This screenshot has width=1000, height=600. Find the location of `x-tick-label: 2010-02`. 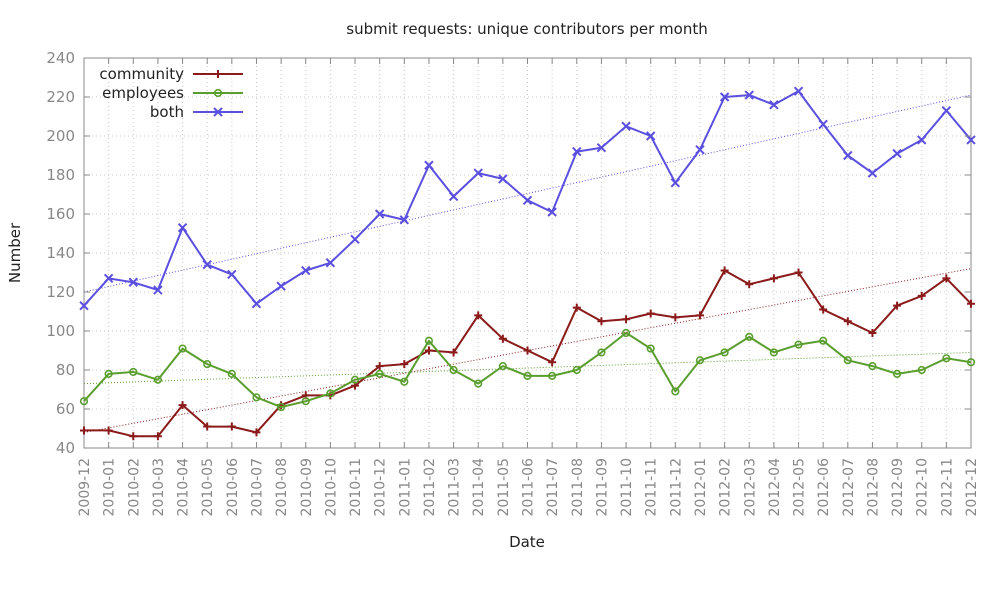

x-tick-label: 2010-02 is located at coordinates (134, 487).